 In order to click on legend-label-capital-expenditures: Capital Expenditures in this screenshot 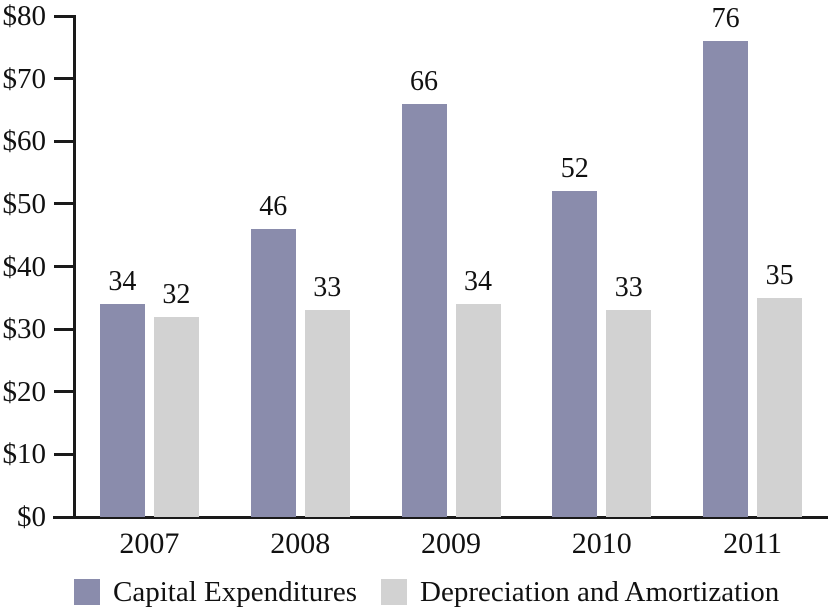, I will do `click(235, 592)`.